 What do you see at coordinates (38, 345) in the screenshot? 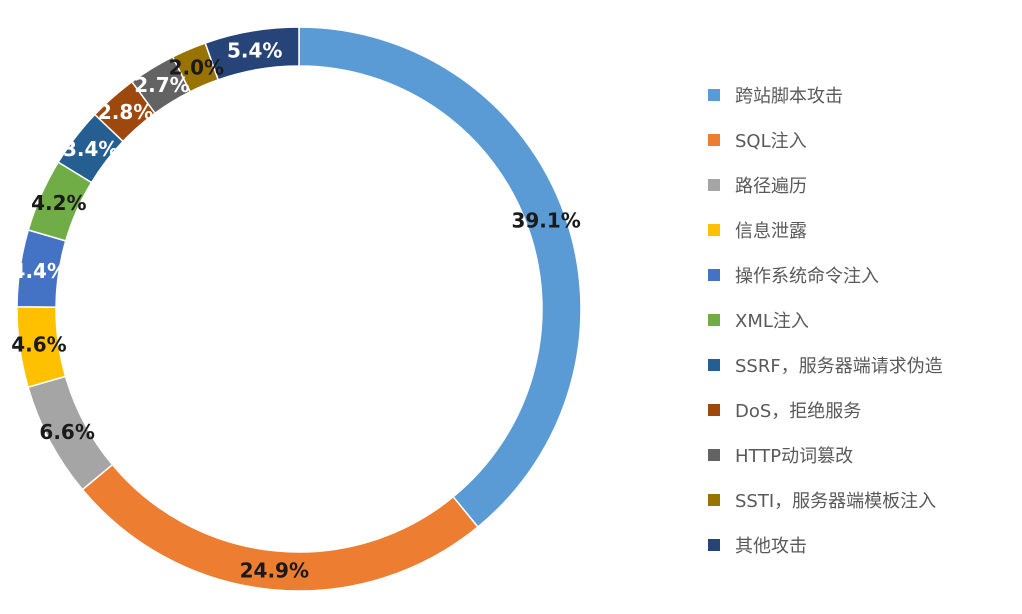
I see `data-label-4: 4.6%` at bounding box center [38, 345].